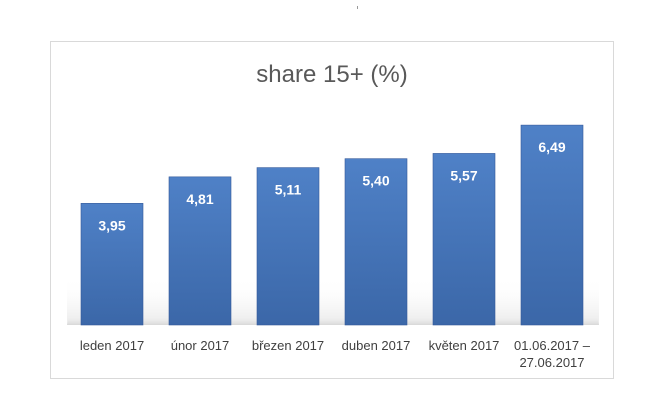 This screenshot has width=650, height=412. I want to click on data-label-5: 5,57, so click(463, 175).